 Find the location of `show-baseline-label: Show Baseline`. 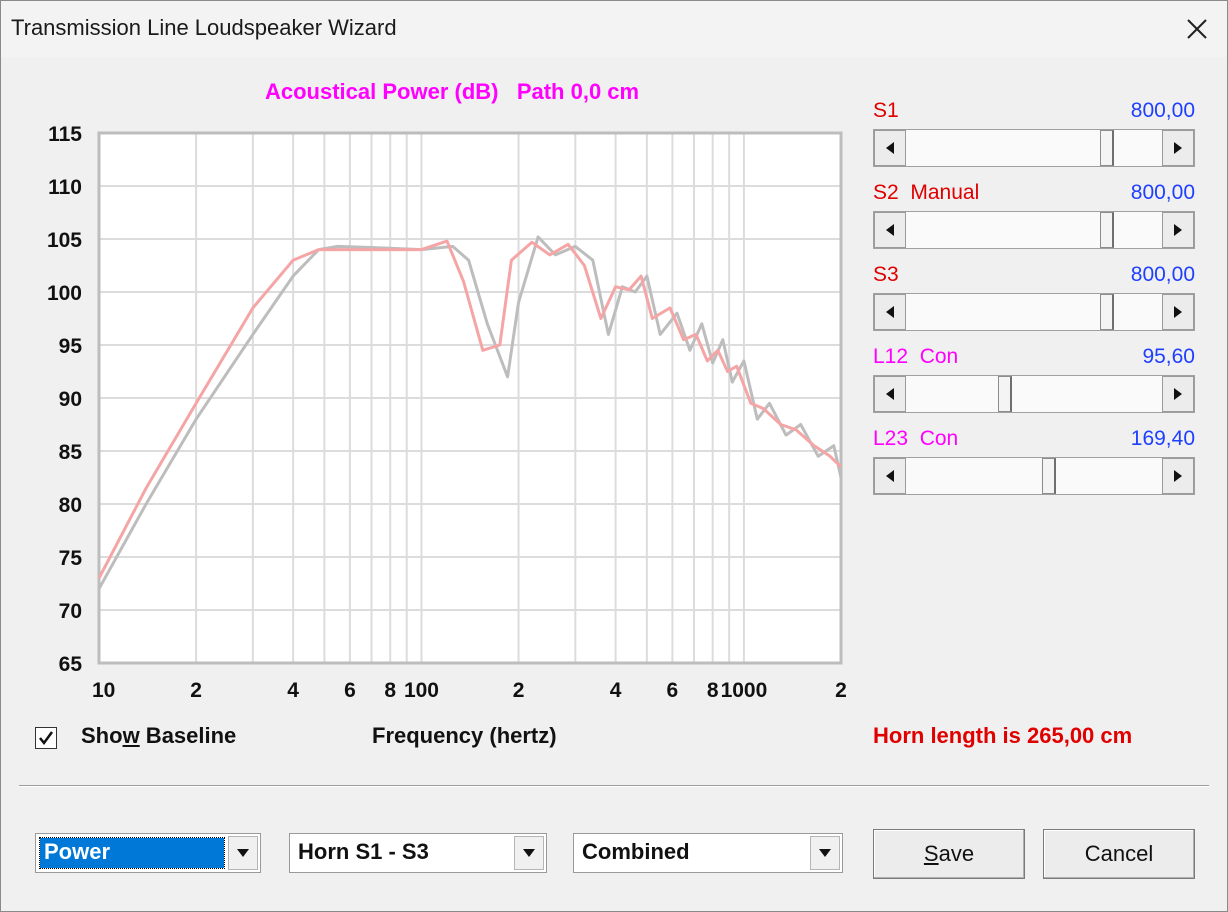

show-baseline-label: Show Baseline is located at coordinates (159, 735).